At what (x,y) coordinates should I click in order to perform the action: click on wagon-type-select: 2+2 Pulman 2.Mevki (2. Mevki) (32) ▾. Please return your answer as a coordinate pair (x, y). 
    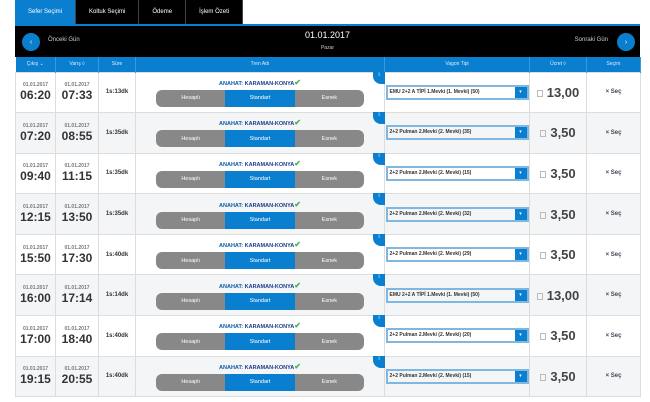
    Looking at the image, I should click on (457, 214).